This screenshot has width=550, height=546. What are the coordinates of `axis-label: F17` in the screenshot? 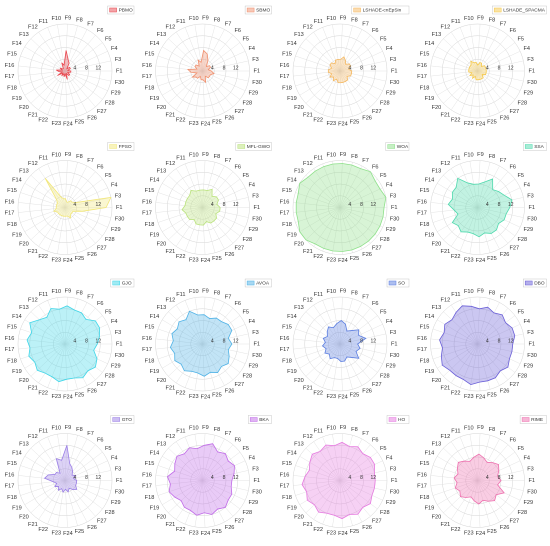 It's located at (10, 214).